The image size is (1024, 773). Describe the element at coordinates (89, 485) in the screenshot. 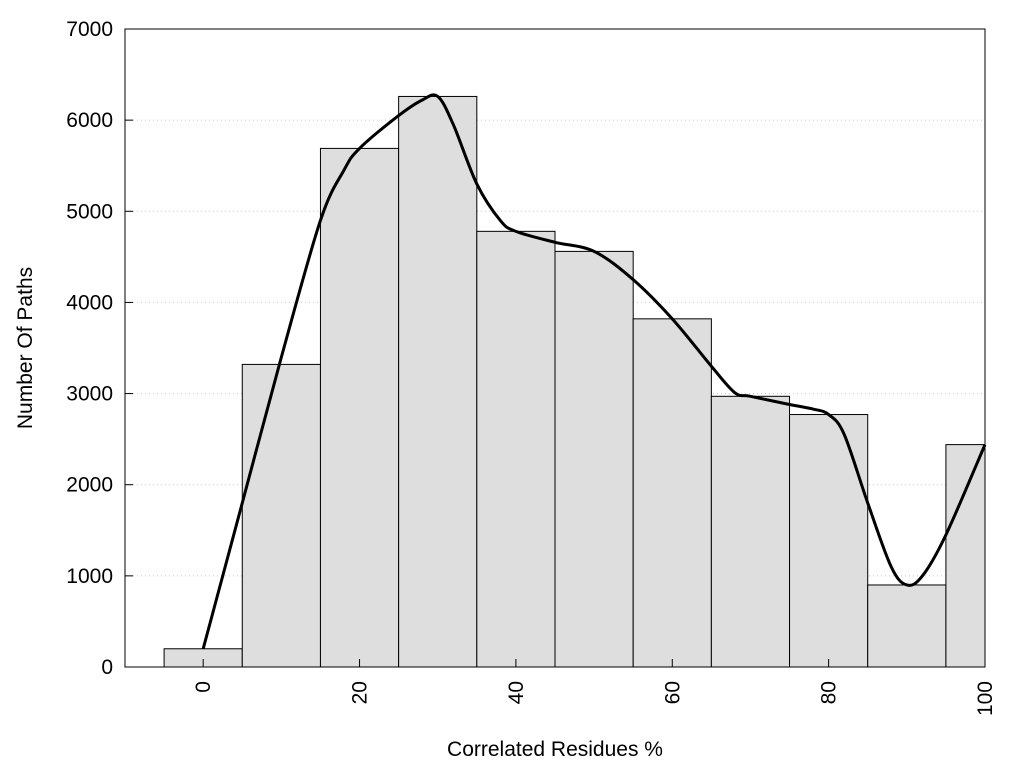

I see `y-tick-label: 2000` at that location.